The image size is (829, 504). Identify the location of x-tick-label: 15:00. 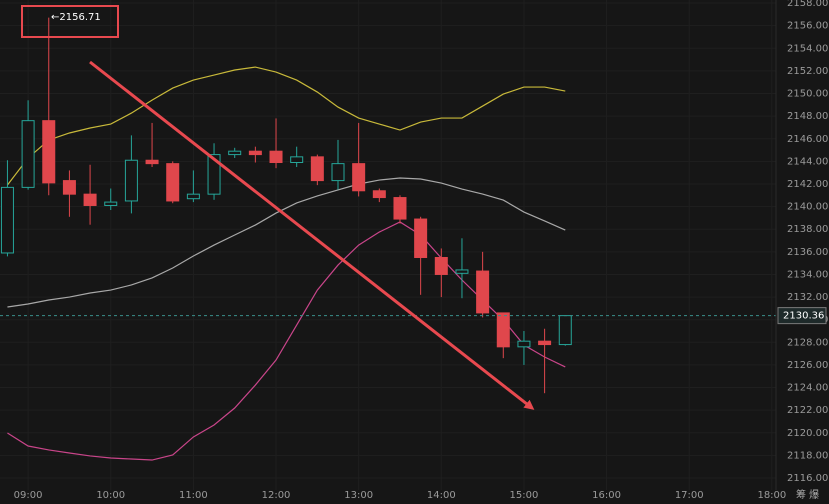
(524, 495).